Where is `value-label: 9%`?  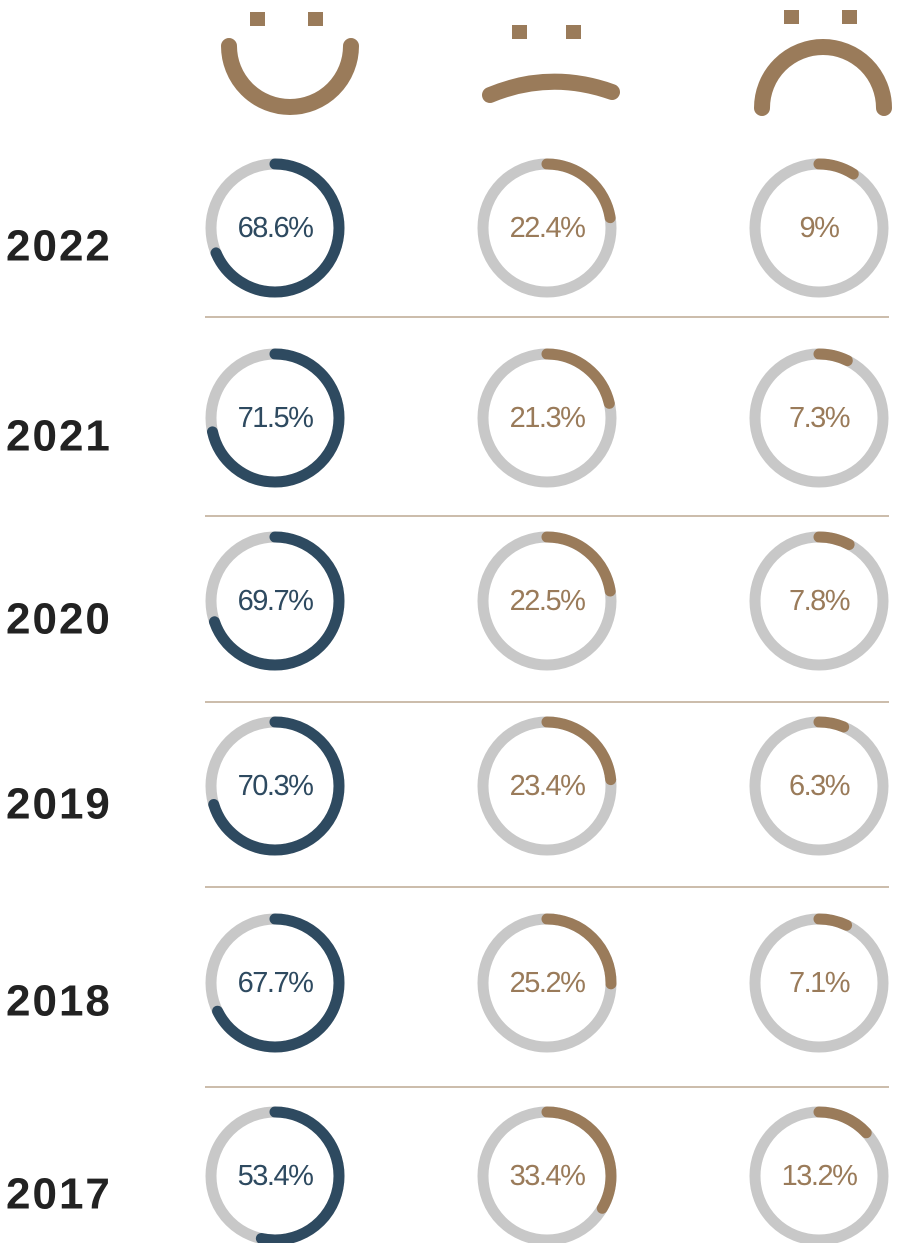 value-label: 9% is located at coordinates (820, 228).